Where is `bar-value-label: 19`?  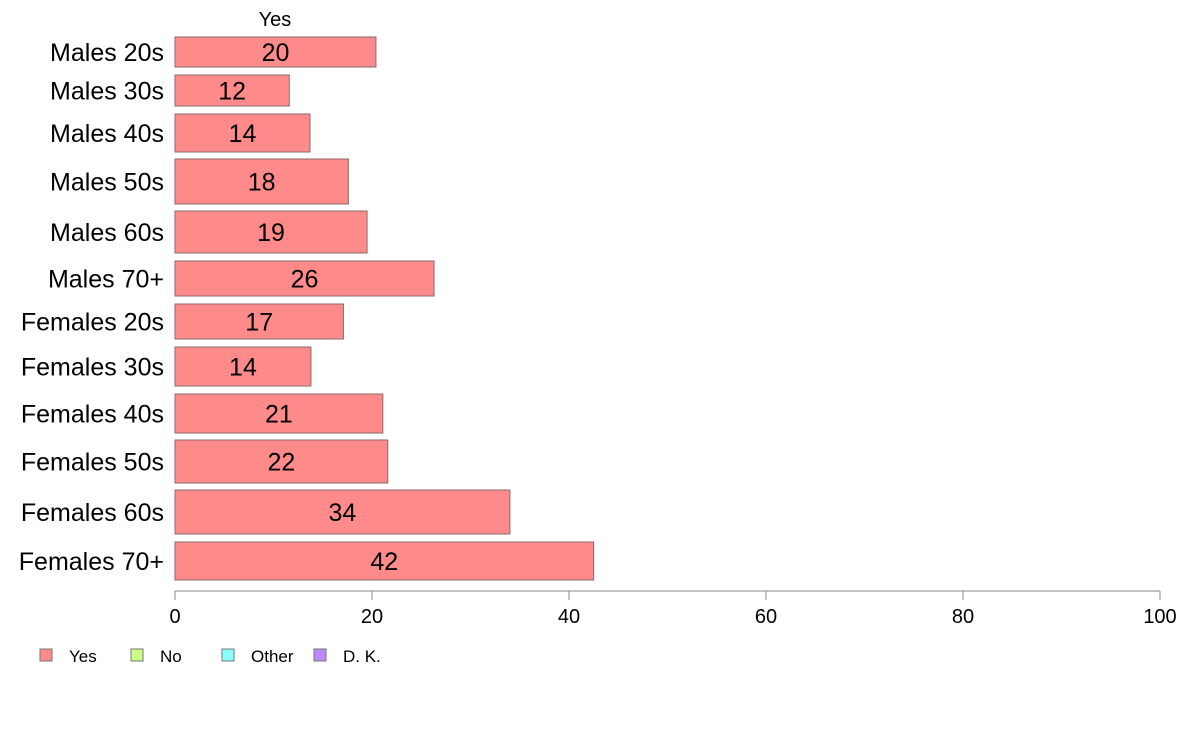
bar-value-label: 19 is located at coordinates (271, 233).